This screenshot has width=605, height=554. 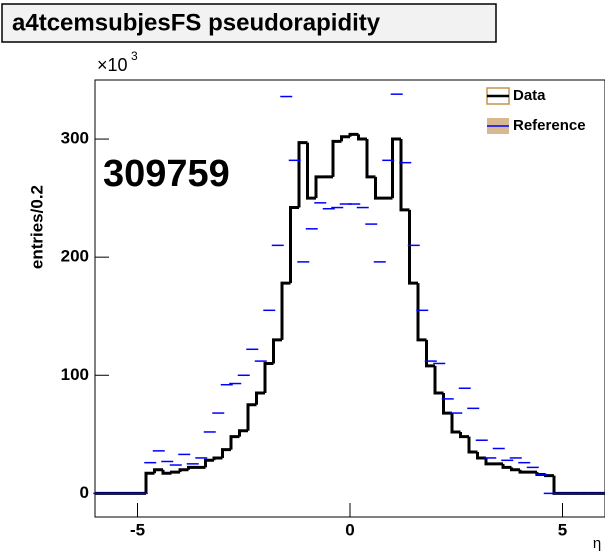 What do you see at coordinates (529, 95) in the screenshot?
I see `legend-label: Data` at bounding box center [529, 95].